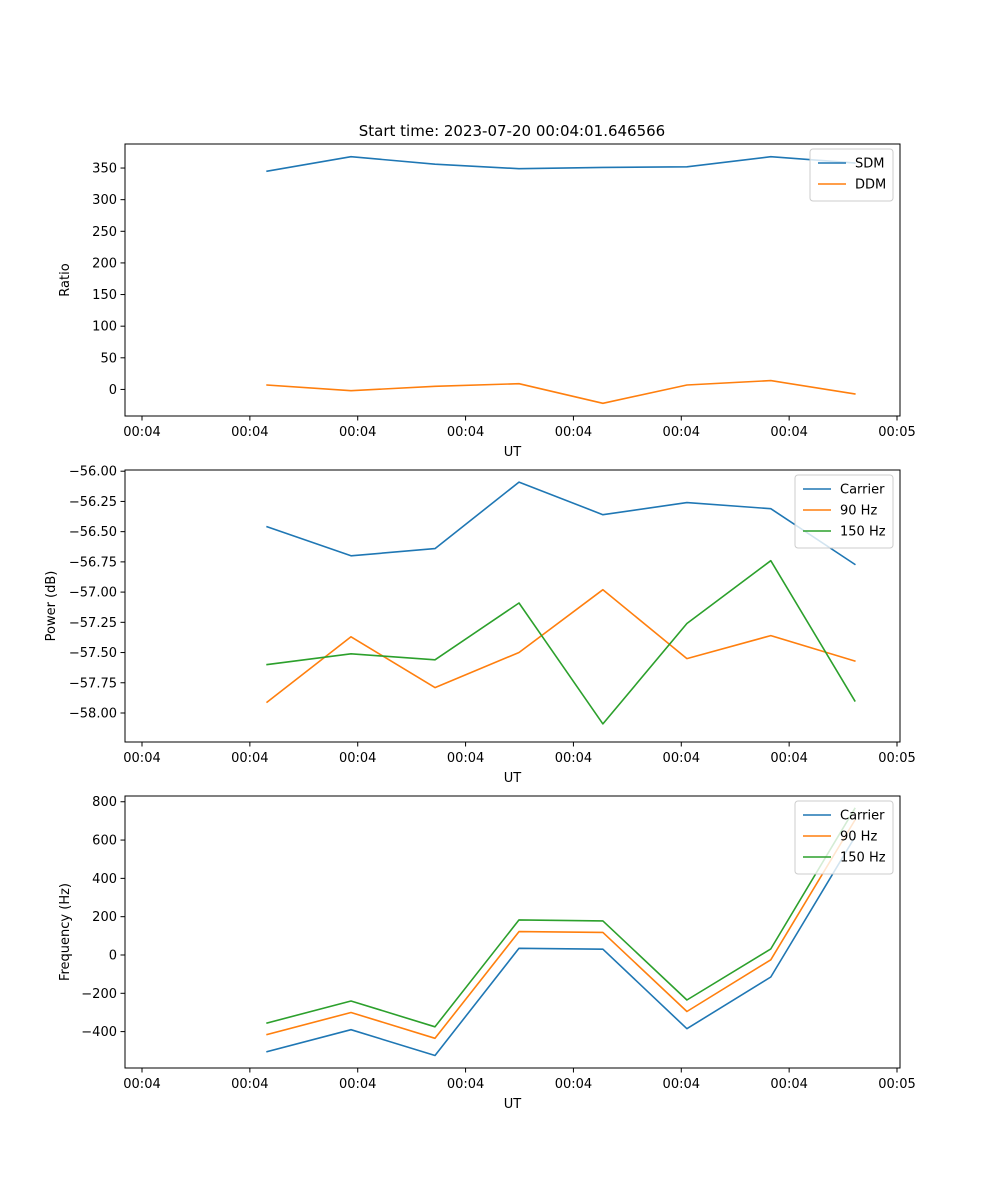  Describe the element at coordinates (896, 1084) in the screenshot. I see `frequency-x-tick-label: 00:05` at that location.